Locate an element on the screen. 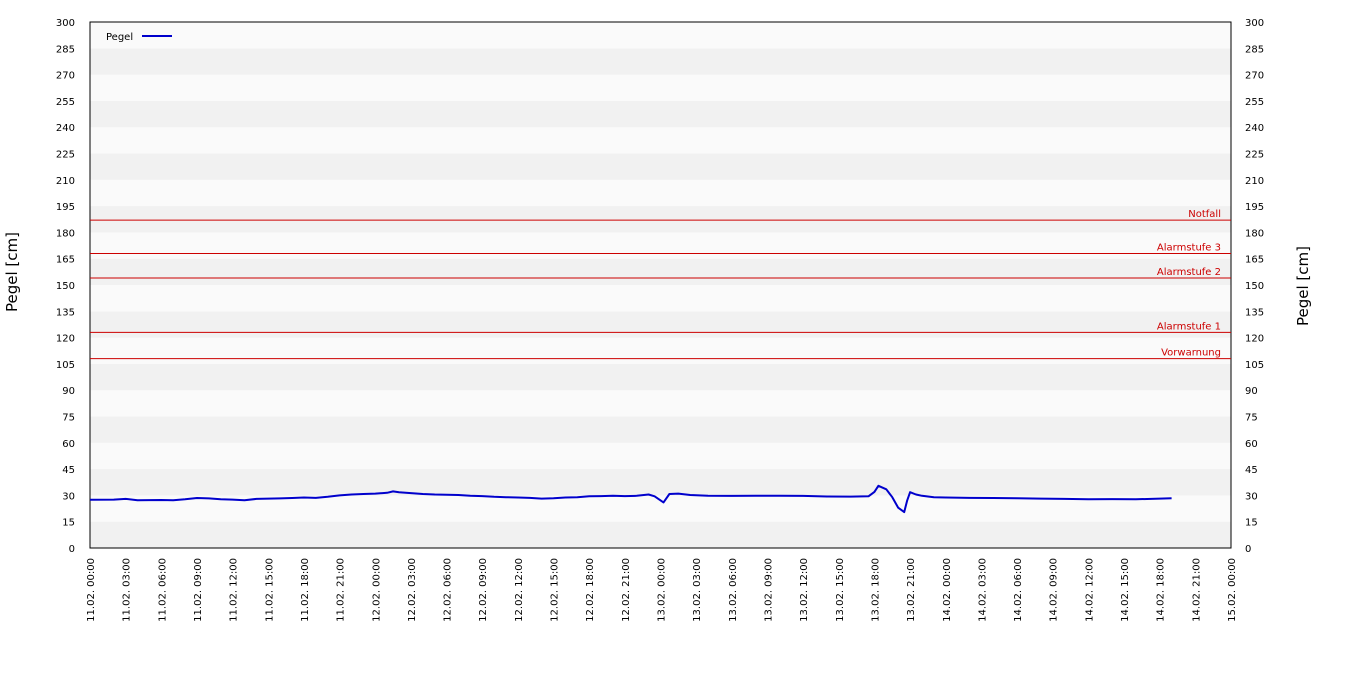 The width and height of the screenshot is (1350, 700). threshold-label: Notfall is located at coordinates (1204, 214).